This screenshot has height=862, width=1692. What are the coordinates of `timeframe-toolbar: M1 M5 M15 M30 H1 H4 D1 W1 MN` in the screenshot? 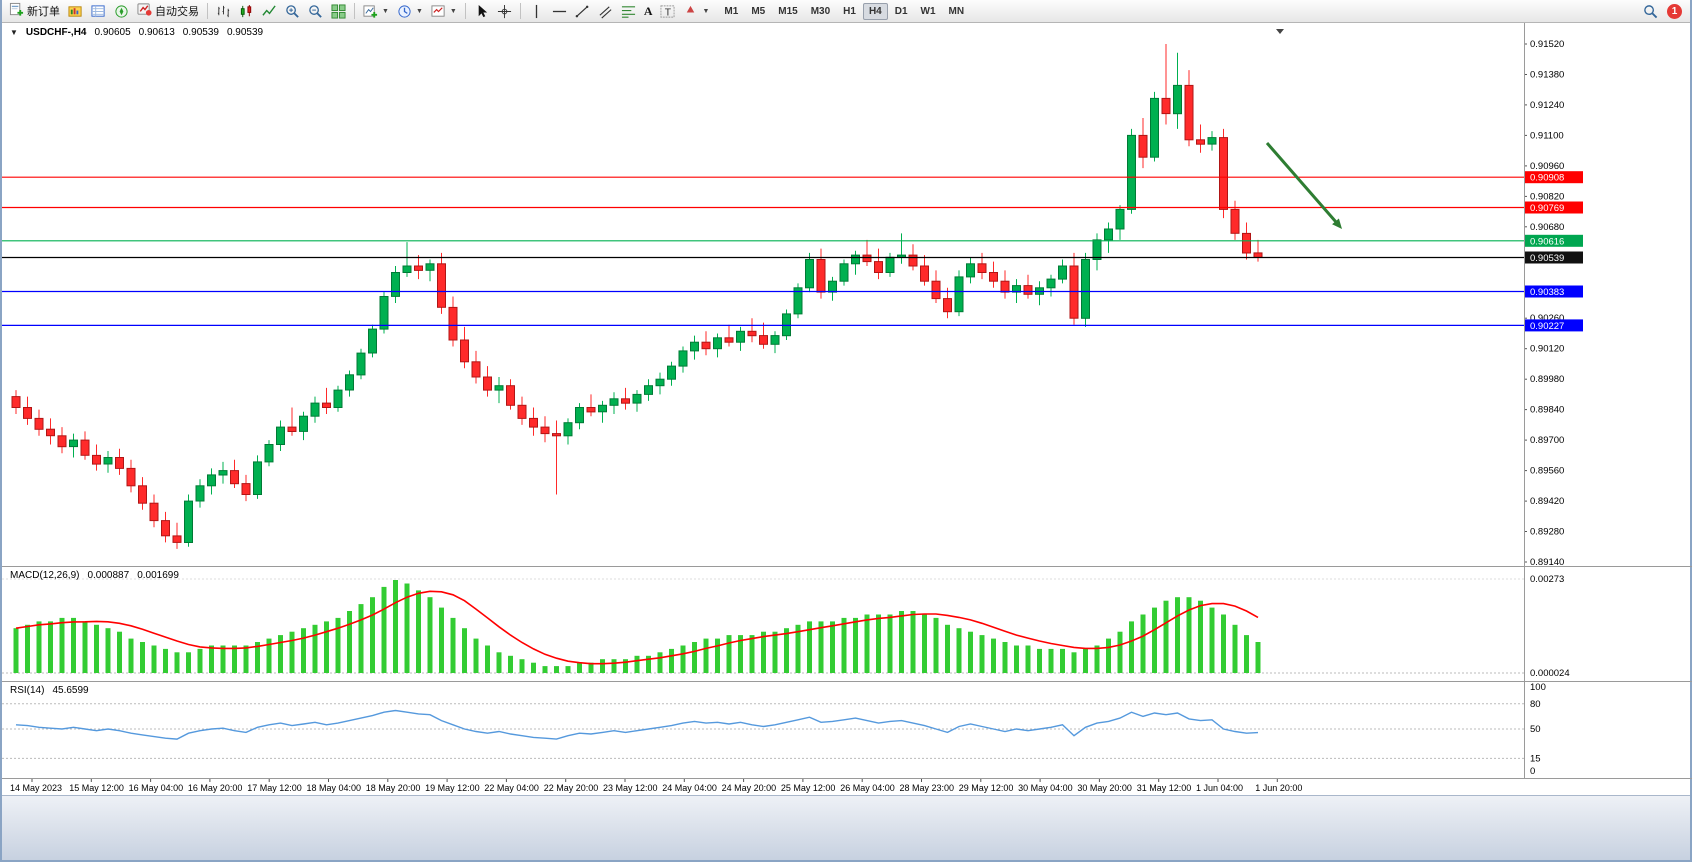 It's located at (844, 11).